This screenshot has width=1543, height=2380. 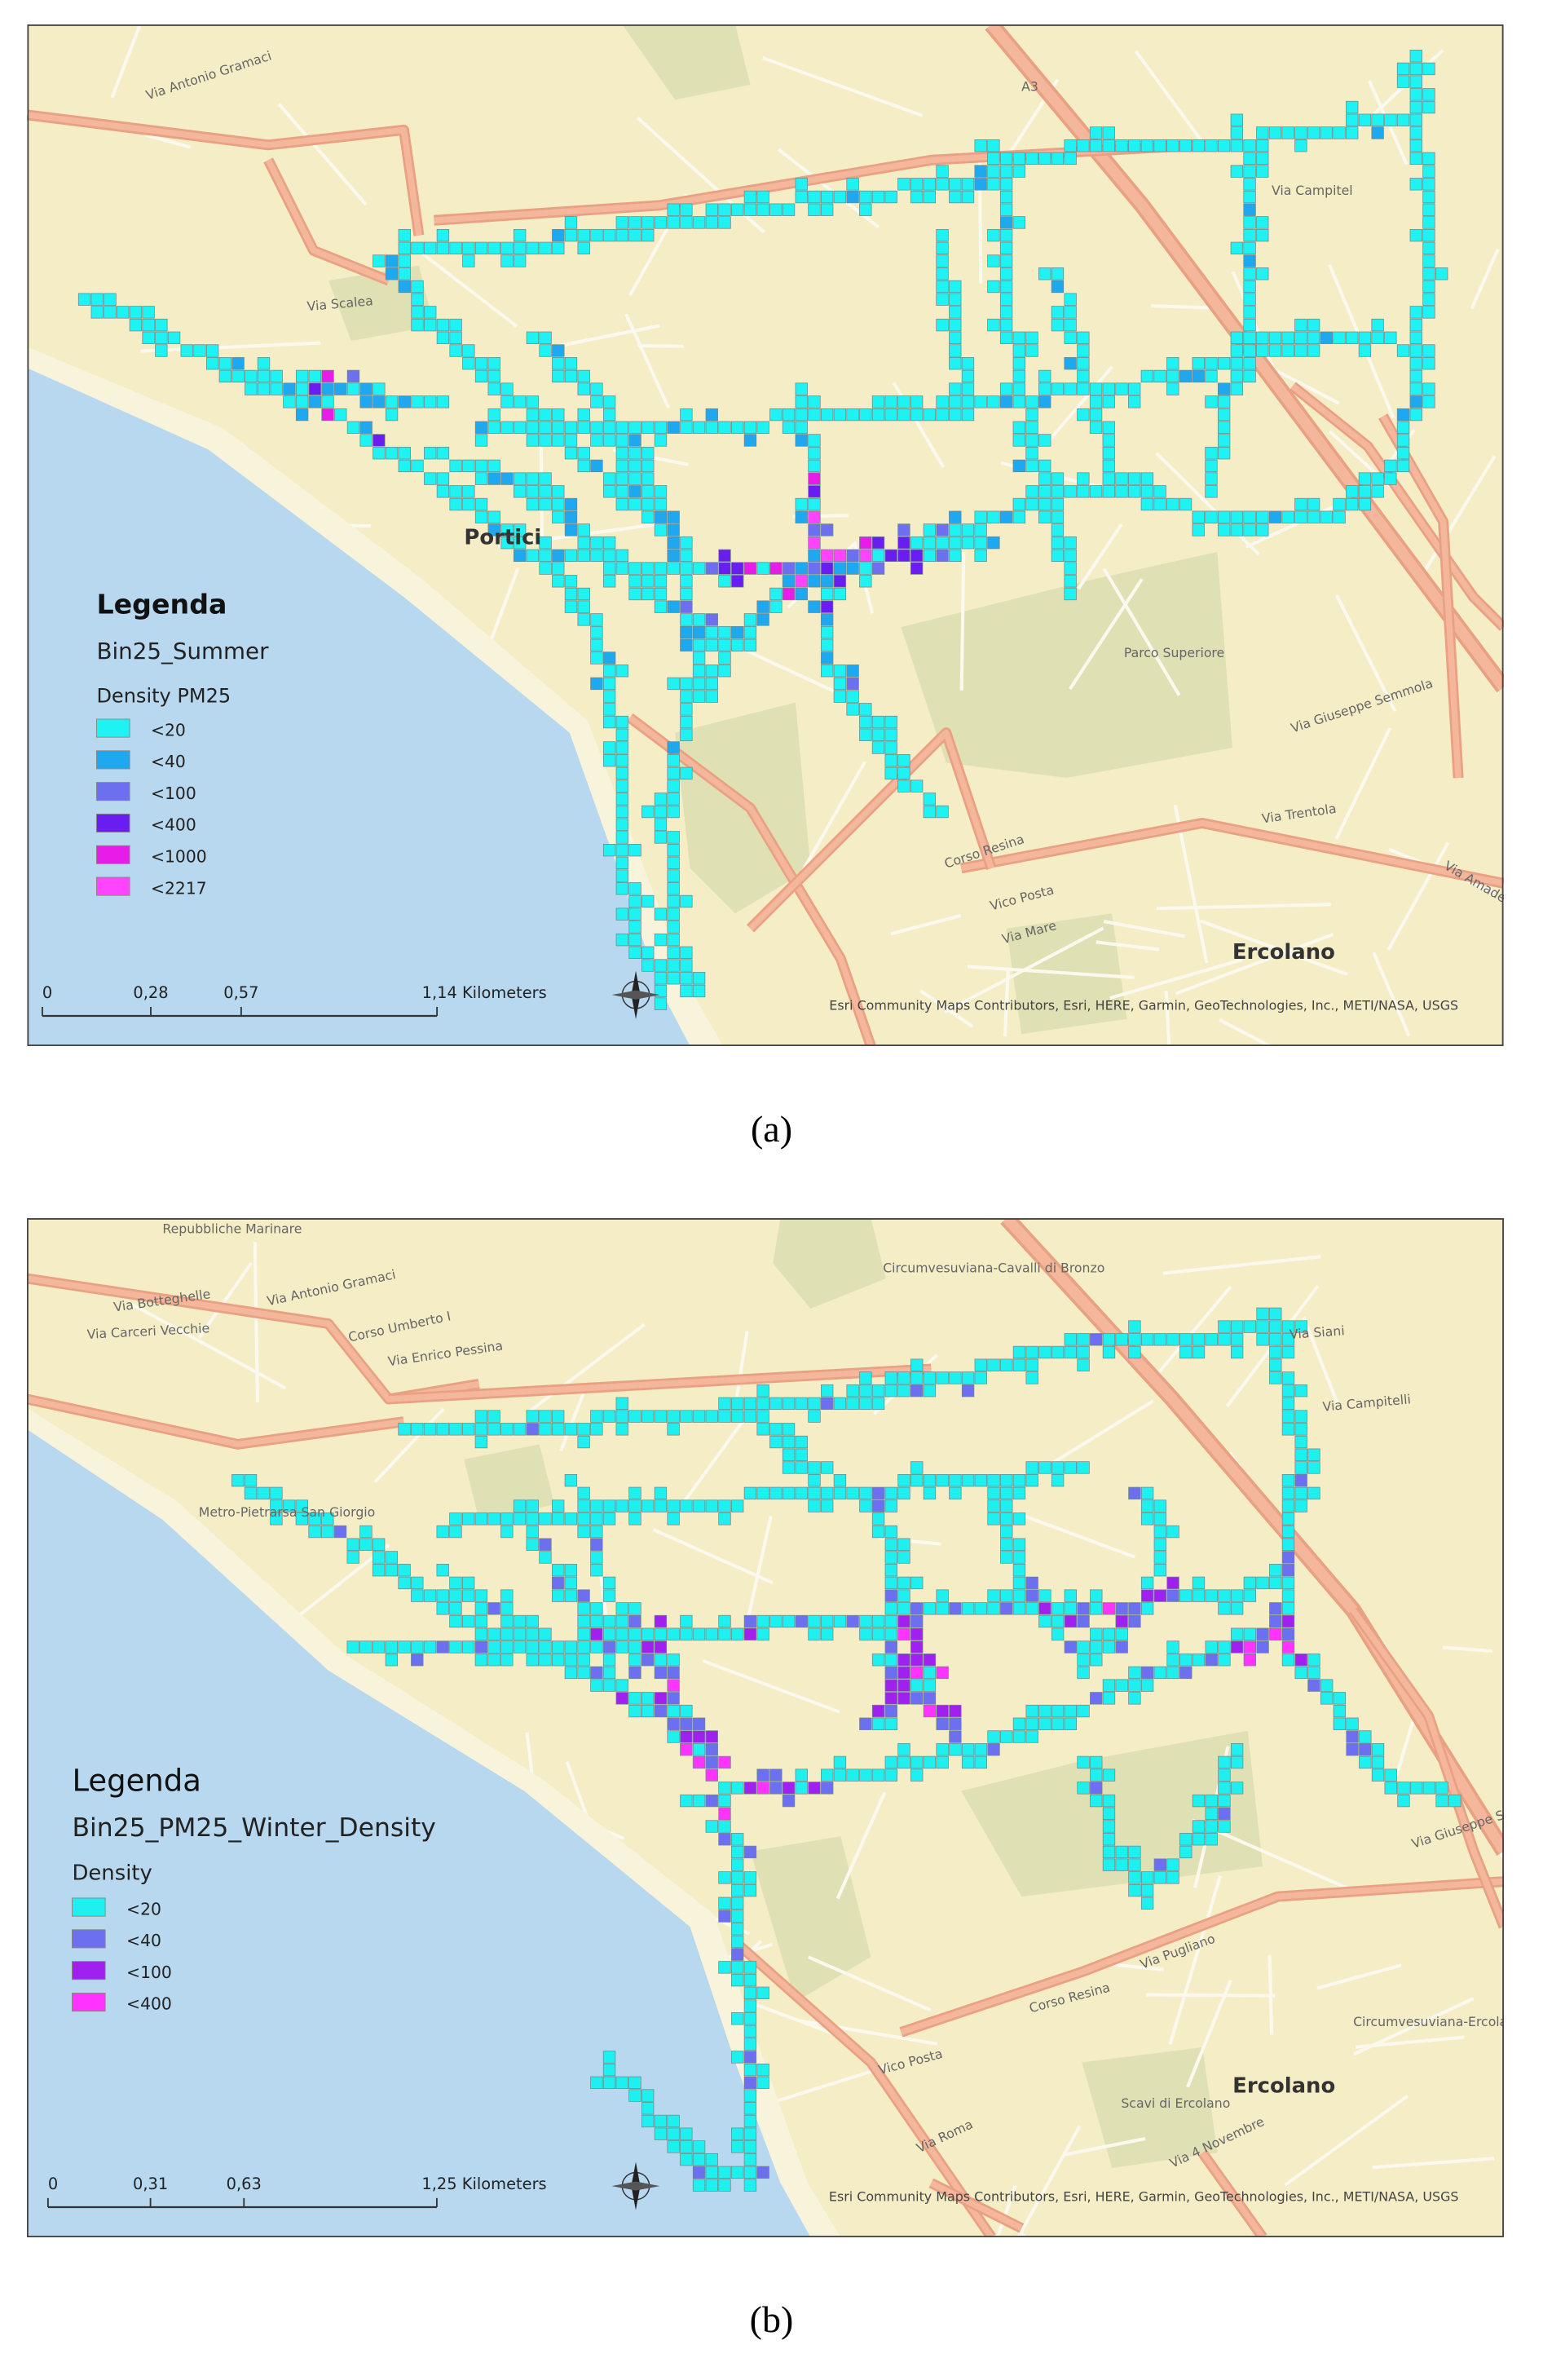 What do you see at coordinates (484, 993) in the screenshot?
I see `scale-label: 1,14 Kilometers` at bounding box center [484, 993].